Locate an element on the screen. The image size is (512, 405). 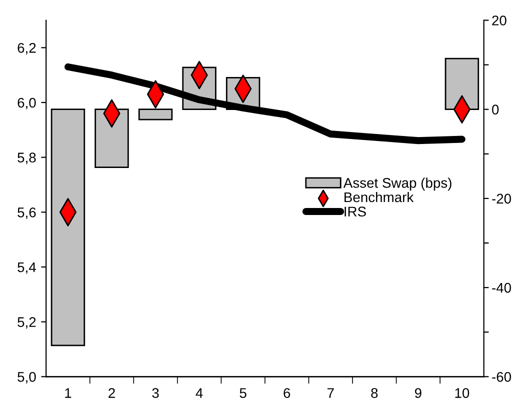
y2-tick-label: 20 is located at coordinates (499, 21).